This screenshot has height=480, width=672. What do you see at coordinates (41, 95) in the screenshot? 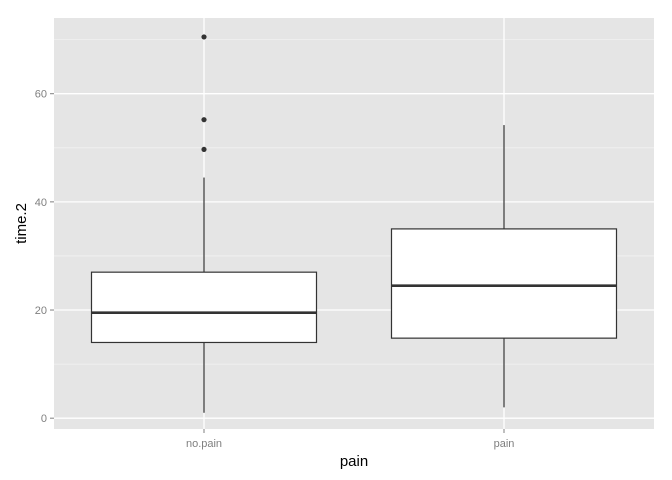
I see `y-tick-label: 60` at bounding box center [41, 95].